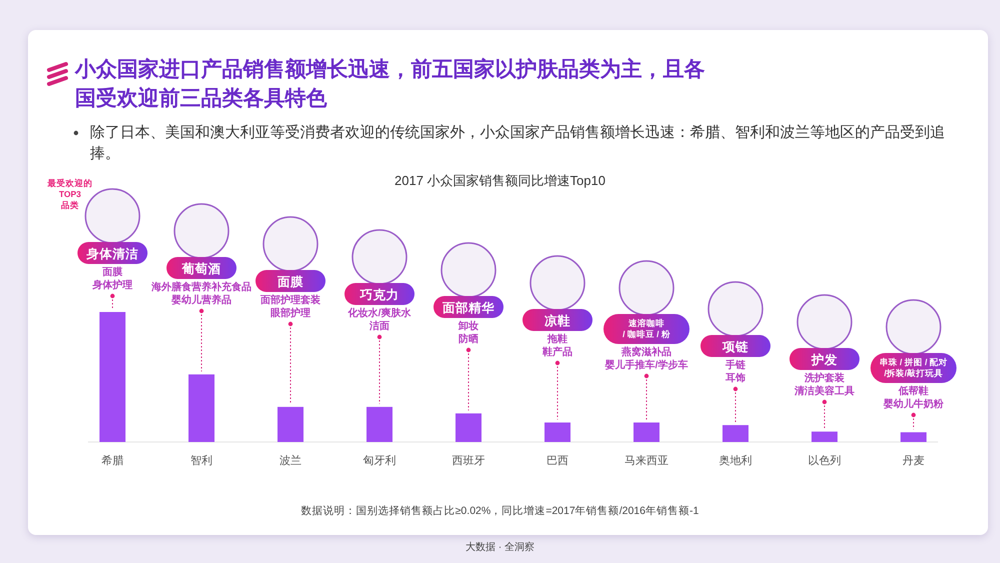 The width and height of the screenshot is (1000, 563). I want to click on x-tick-label: 西班牙, so click(468, 460).